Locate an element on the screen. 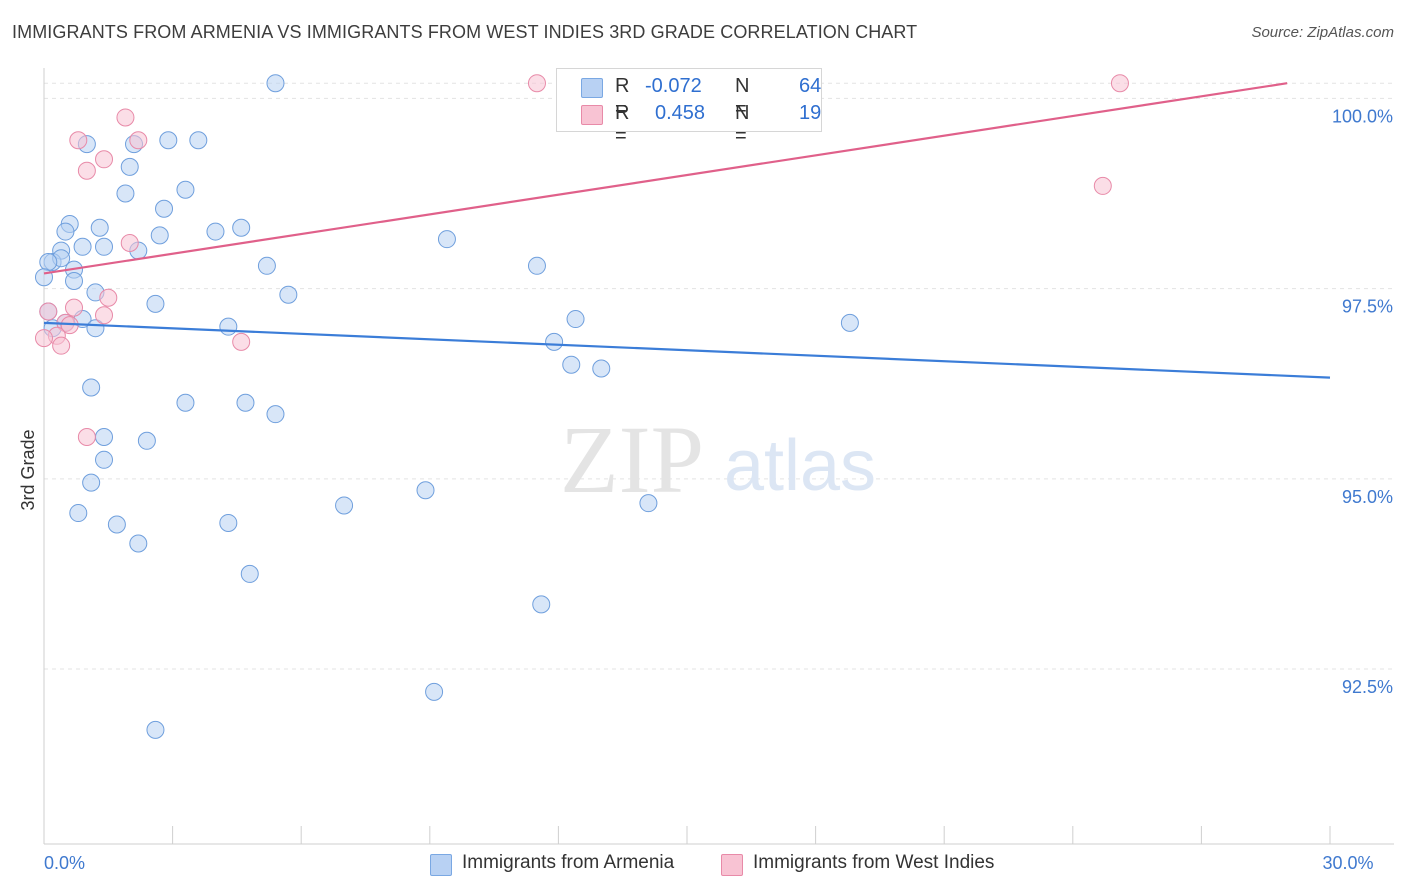 The height and width of the screenshot is (892, 1406). y-tick-label: 92.5% is located at coordinates (1367, 687).